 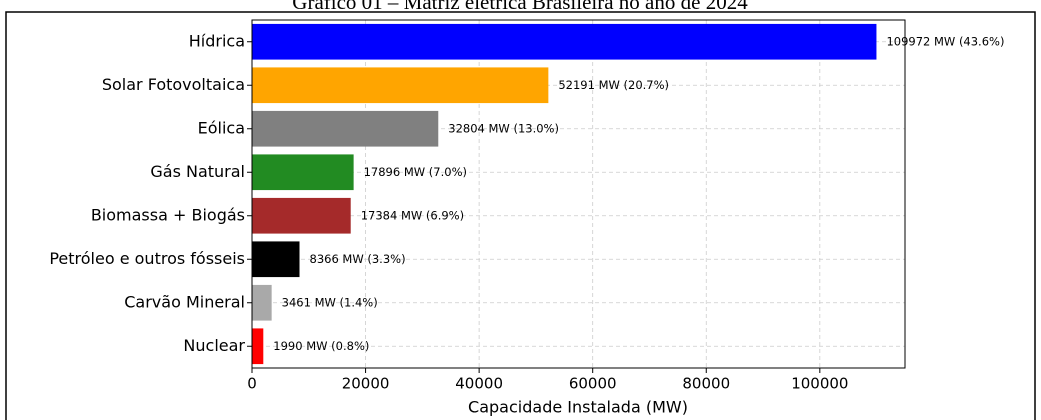 I want to click on data-label: 32804 MW (13.0%), so click(x=503, y=128).